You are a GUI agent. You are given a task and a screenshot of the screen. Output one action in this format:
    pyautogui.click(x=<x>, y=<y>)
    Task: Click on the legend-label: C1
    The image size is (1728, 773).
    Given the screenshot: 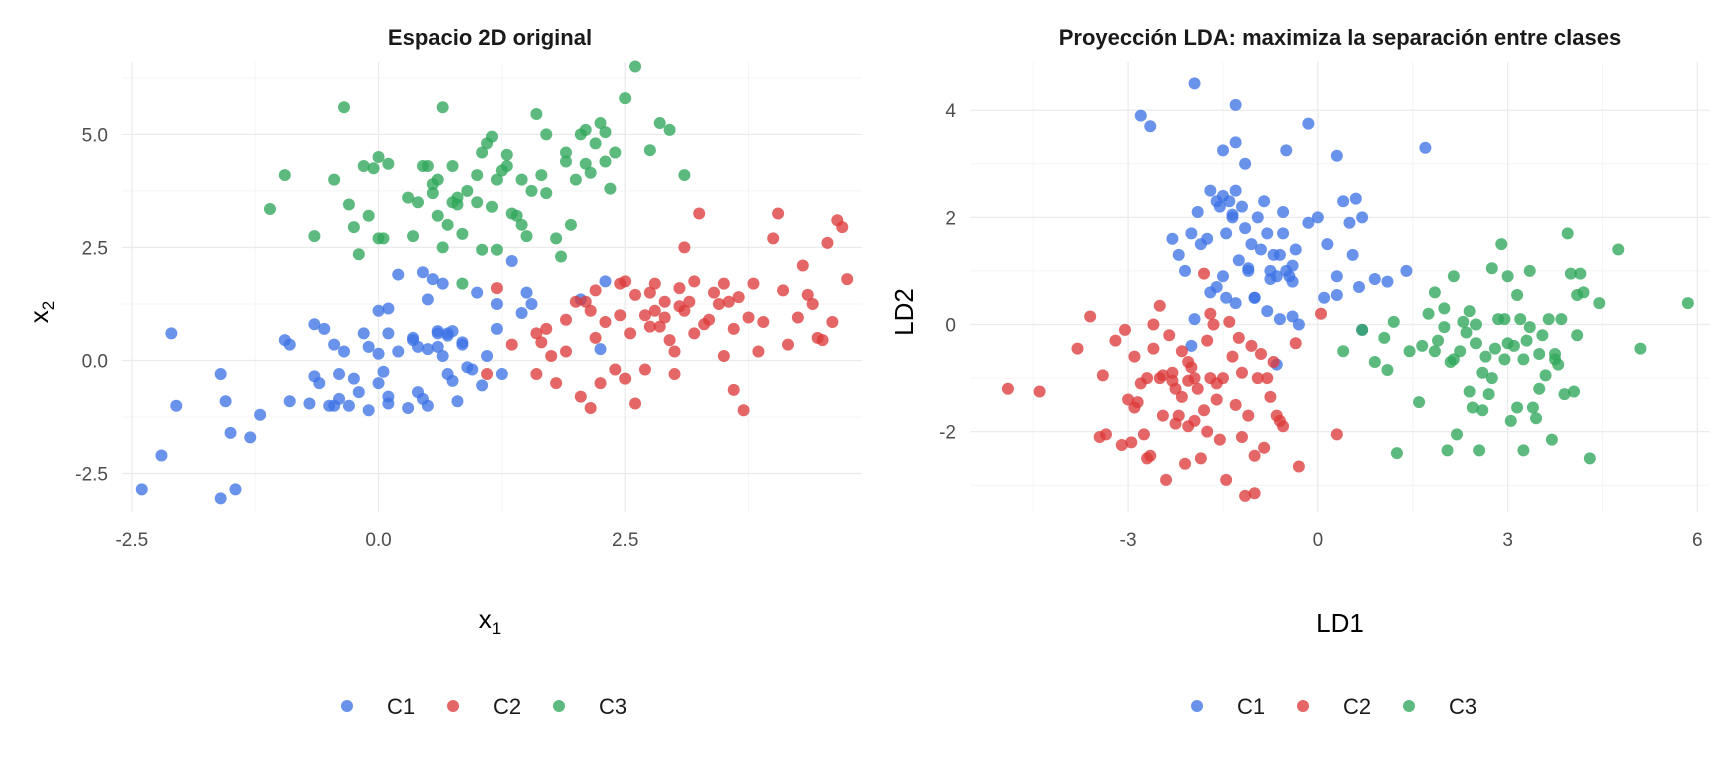 What is the action you would take?
    pyautogui.click(x=1251, y=706)
    